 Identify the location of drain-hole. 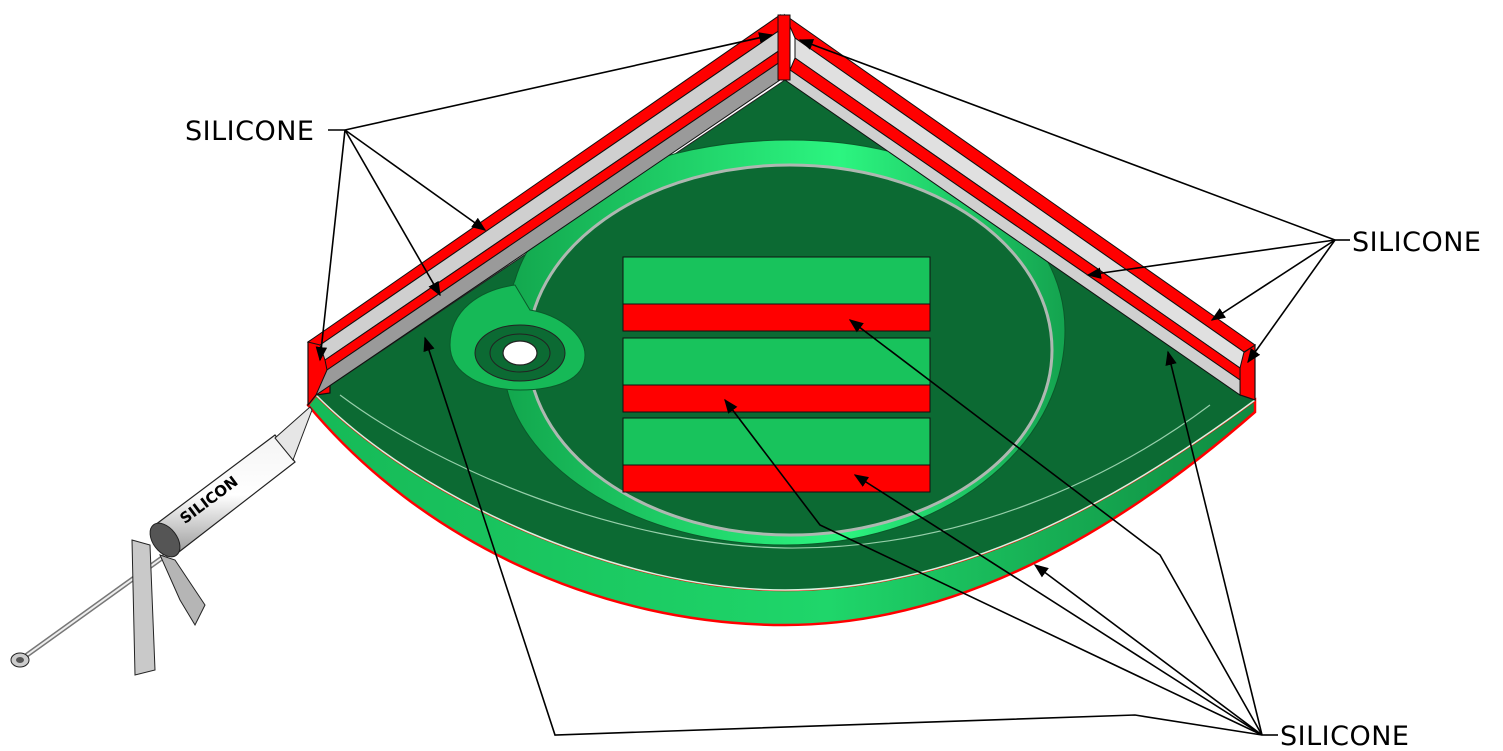
(520, 353).